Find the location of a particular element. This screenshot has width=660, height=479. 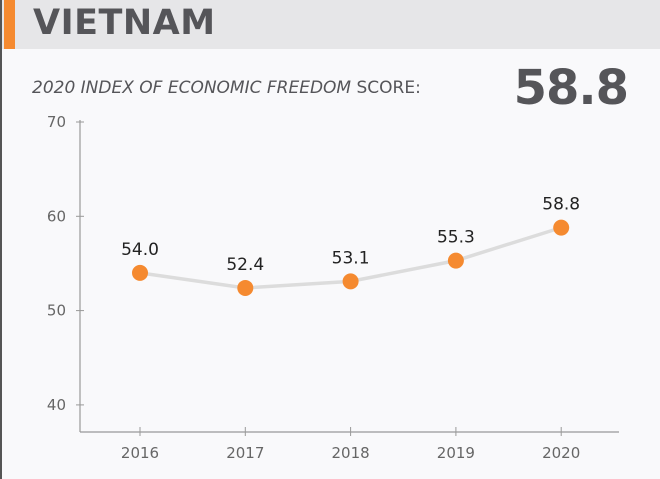

score-value: 58.8 is located at coordinates (571, 88).